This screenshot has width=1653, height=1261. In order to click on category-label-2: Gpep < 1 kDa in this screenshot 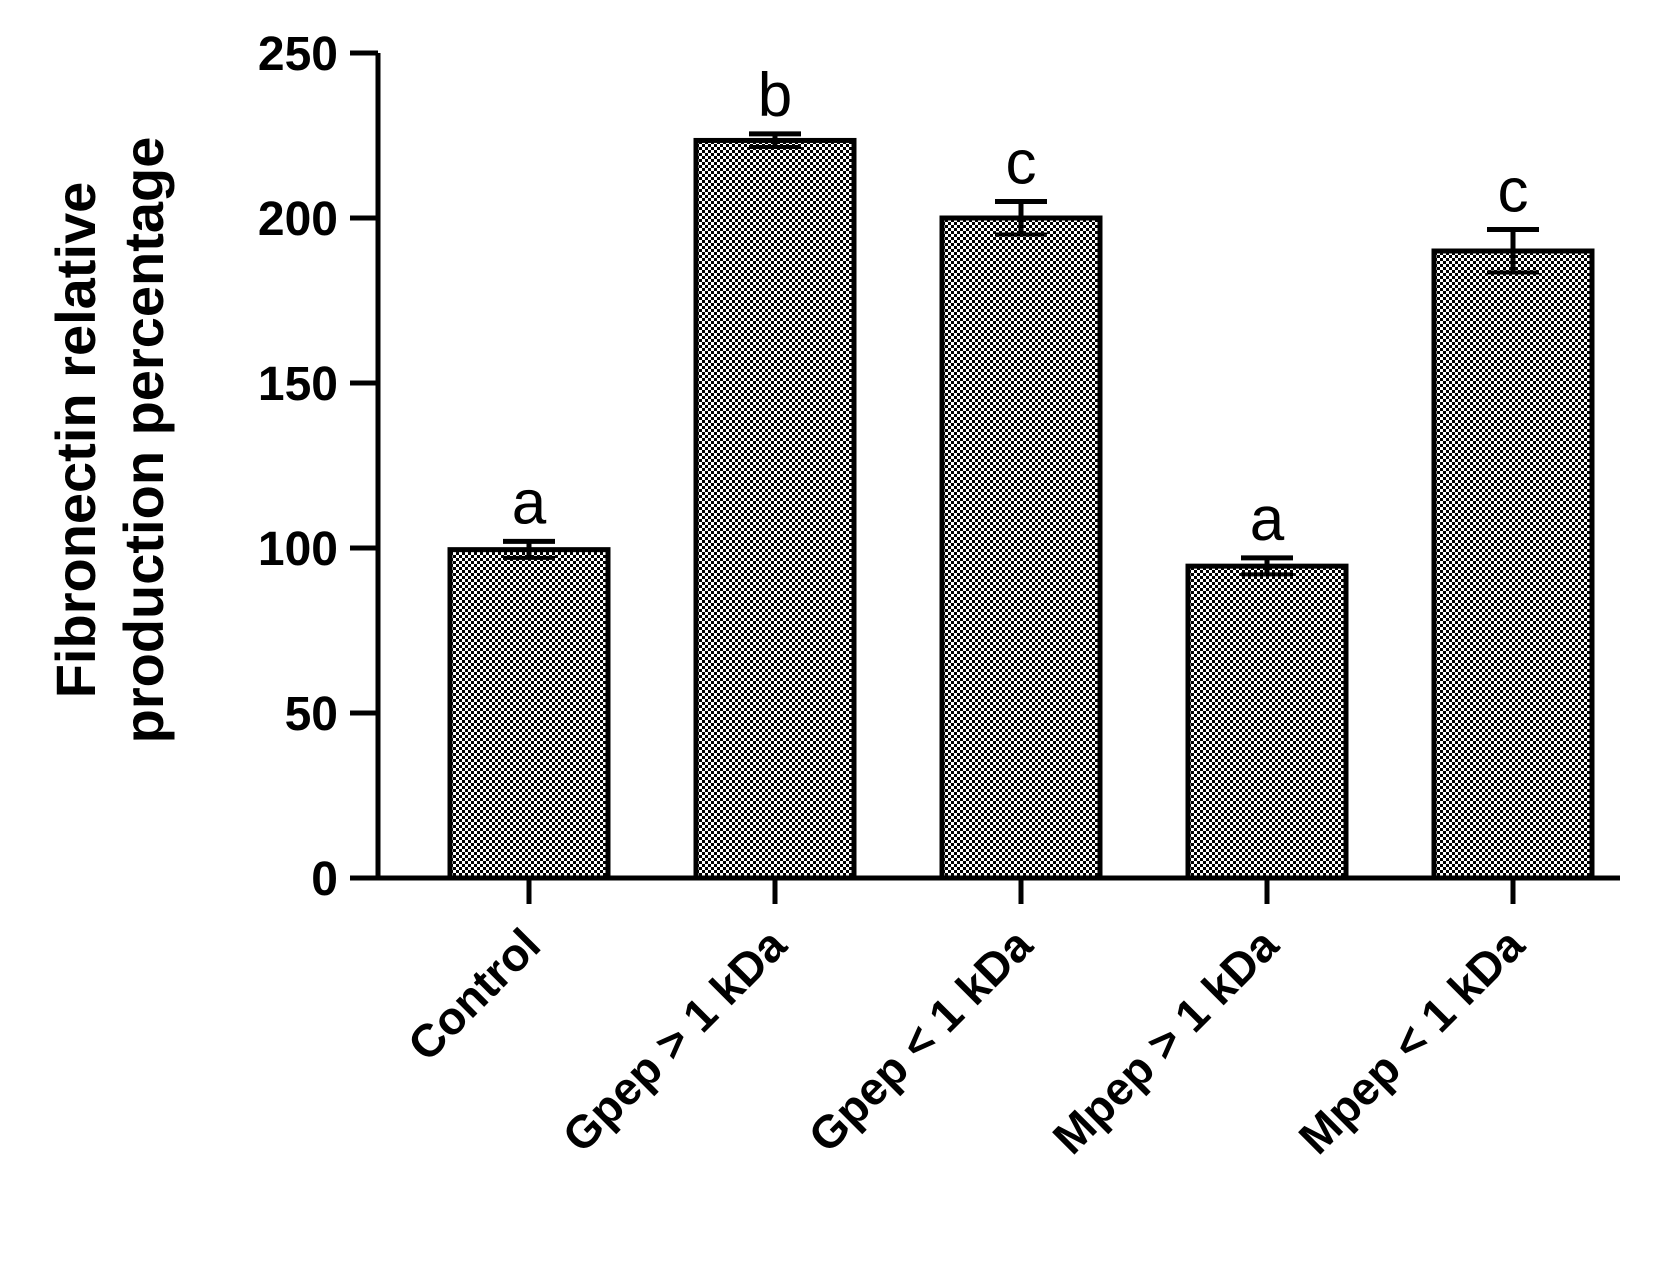, I will do `click(920, 1040)`.